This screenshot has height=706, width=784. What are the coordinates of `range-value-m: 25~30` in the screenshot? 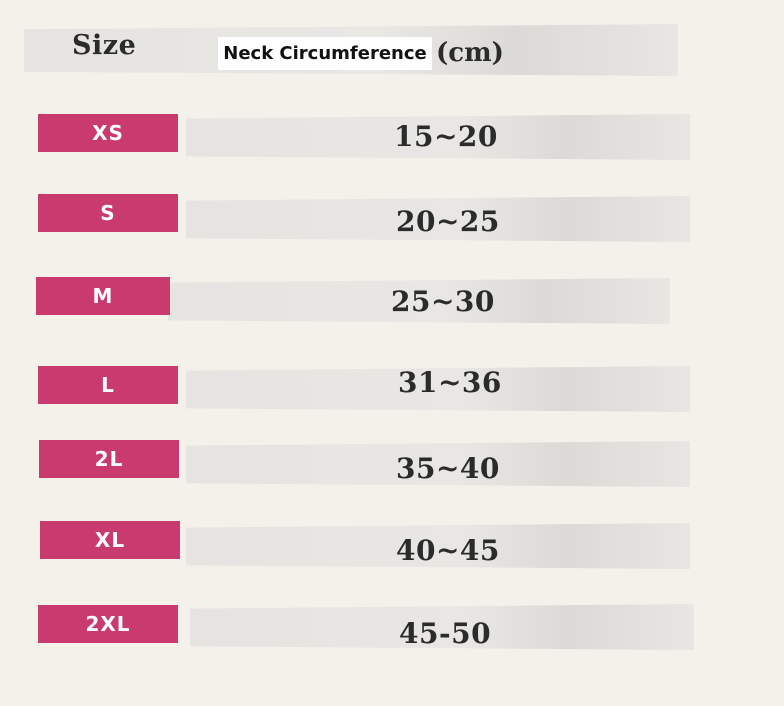 It's located at (443, 301).